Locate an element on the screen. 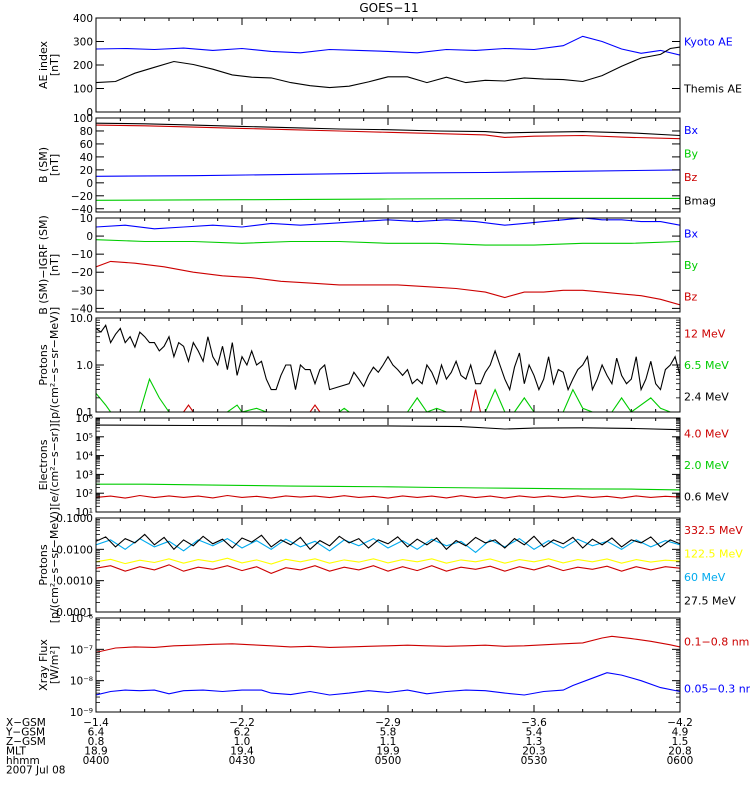 This screenshot has width=750, height=800. ephemeris-value: −3.6 is located at coordinates (534, 723).